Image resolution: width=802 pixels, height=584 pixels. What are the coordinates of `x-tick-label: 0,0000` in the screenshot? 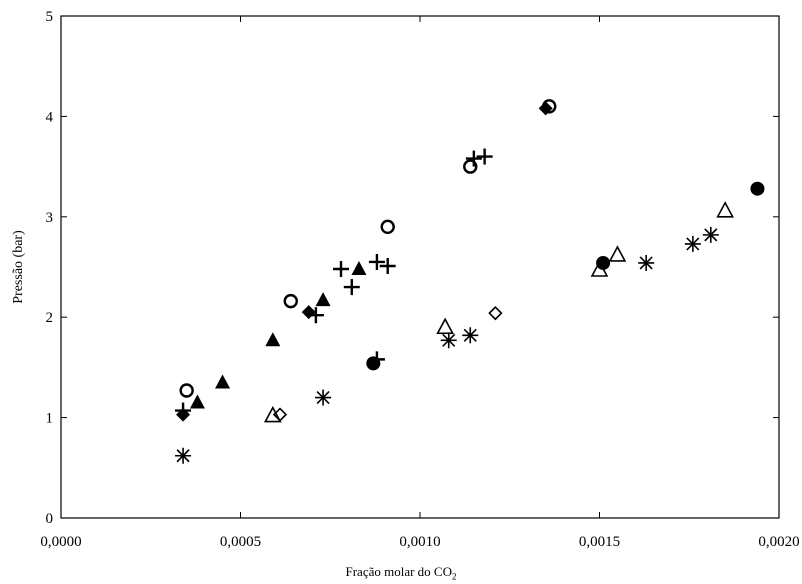 It's located at (60, 542).